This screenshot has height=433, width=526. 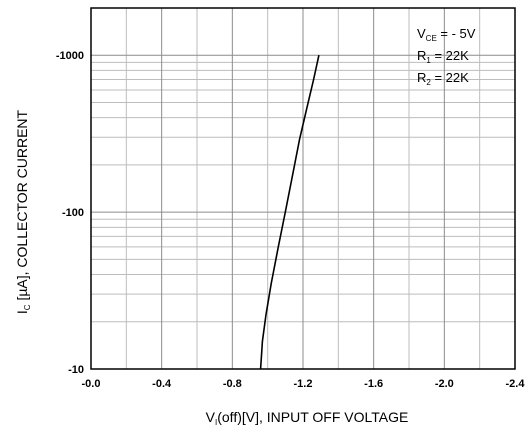 I want to click on y-tick-labels: -10 -100 -1000, so click(x=70, y=213).